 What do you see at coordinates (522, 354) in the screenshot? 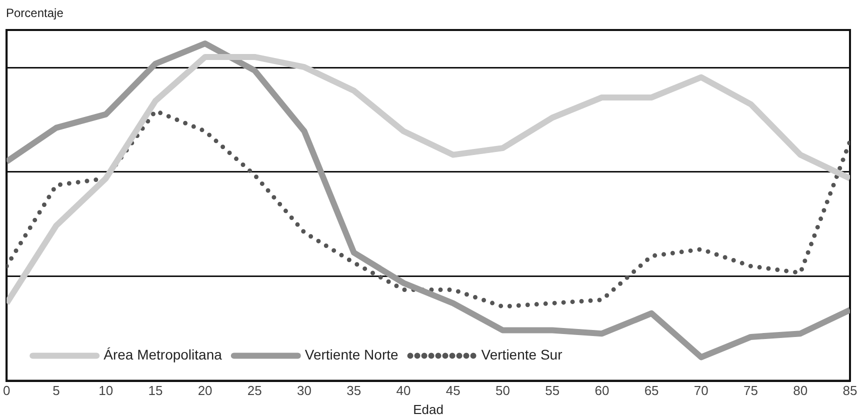
I see `legend-label: Vertiente Sur` at bounding box center [522, 354].